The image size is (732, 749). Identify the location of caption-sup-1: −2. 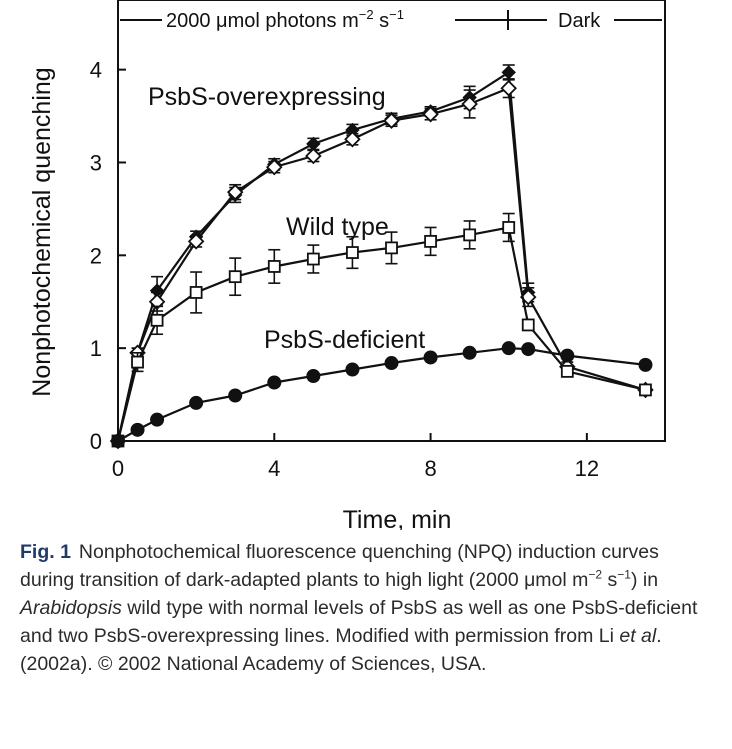
(595, 574).